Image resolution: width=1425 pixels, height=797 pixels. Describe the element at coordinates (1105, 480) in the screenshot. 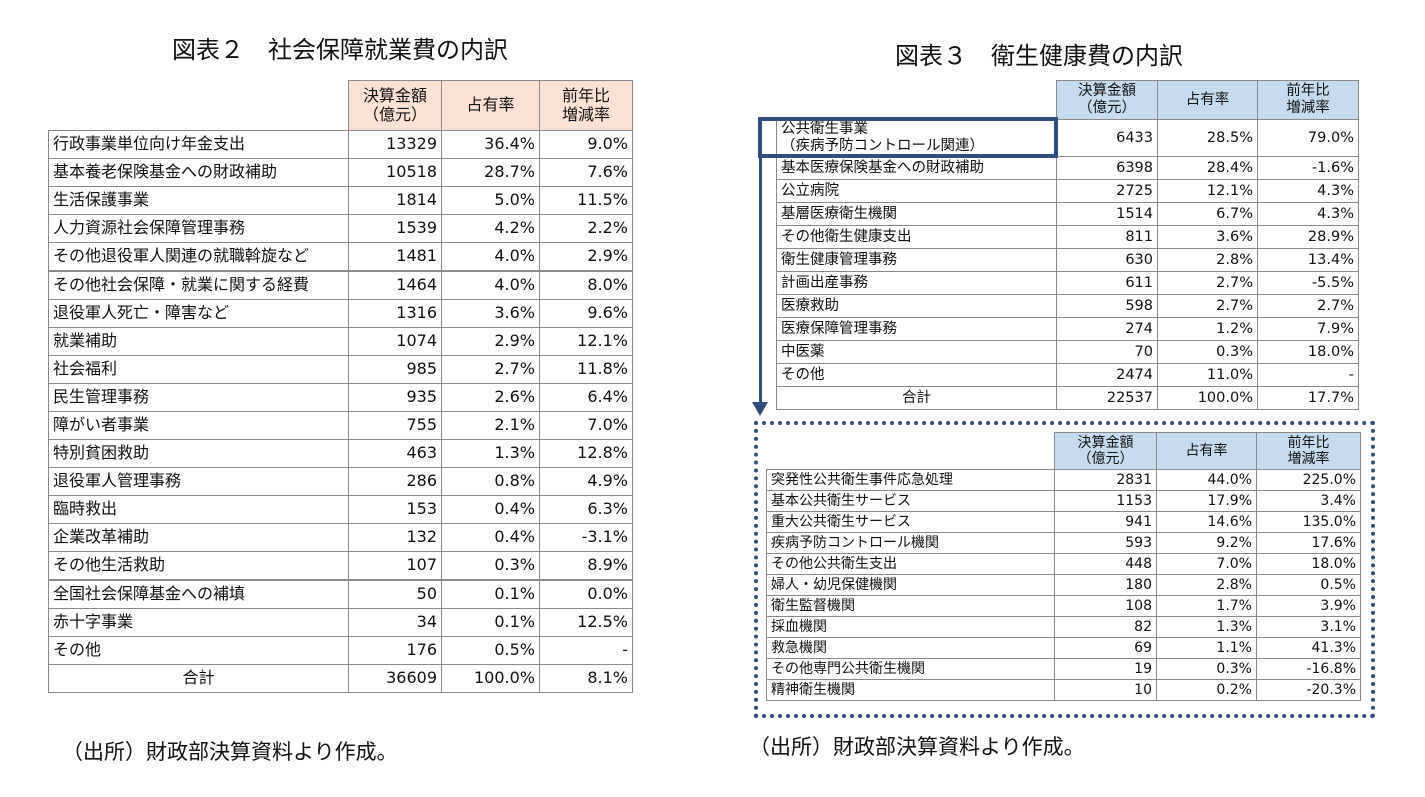

I see `amount-cell: 2831` at that location.